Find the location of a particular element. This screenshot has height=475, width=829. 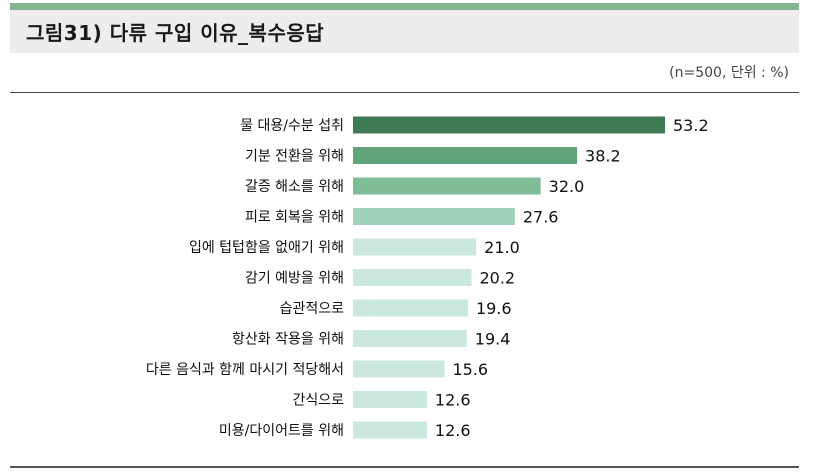

divider-top is located at coordinates (404, 92).